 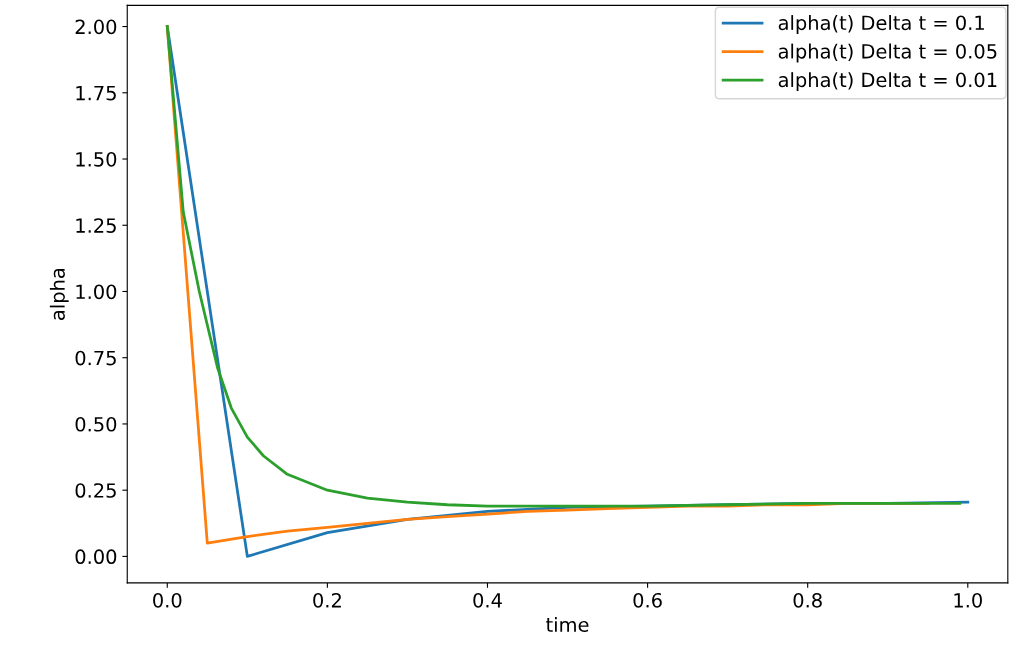 I want to click on x-tick-label: 0.2, so click(x=327, y=600).